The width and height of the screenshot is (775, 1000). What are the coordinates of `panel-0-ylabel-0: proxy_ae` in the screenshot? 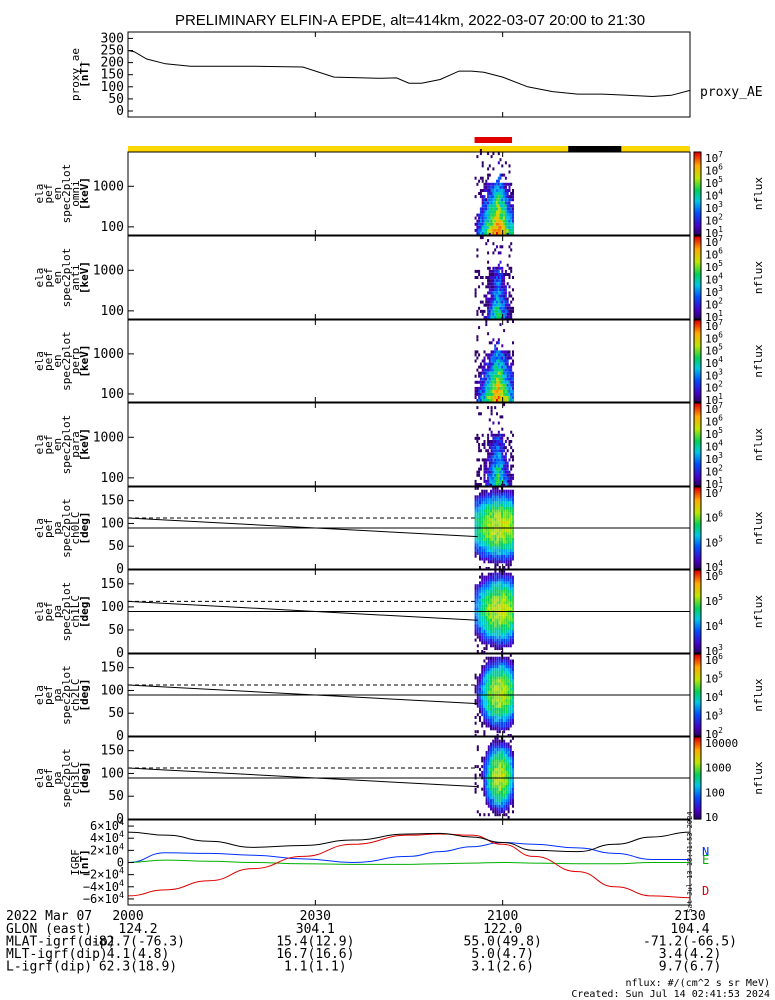 It's located at (75, 74).